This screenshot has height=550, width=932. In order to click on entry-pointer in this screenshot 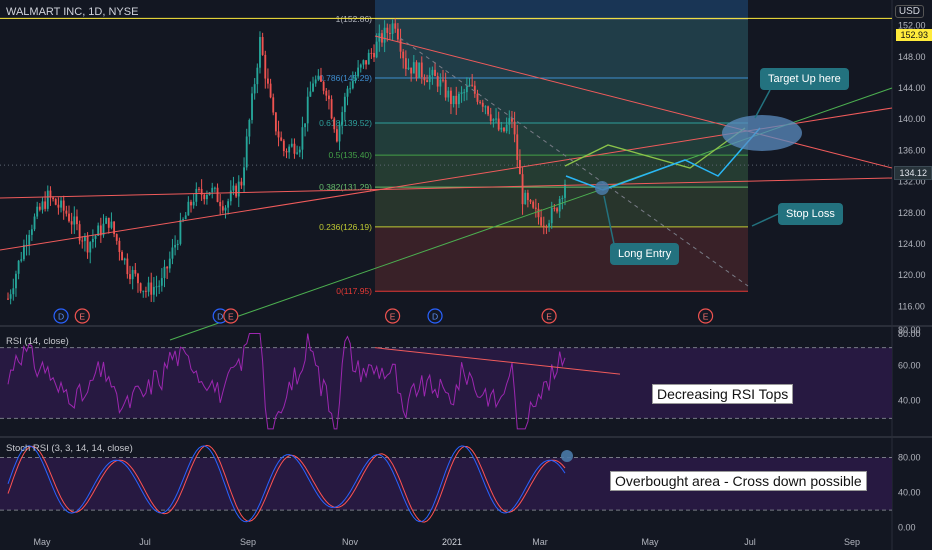, I will do `click(609, 220)`.